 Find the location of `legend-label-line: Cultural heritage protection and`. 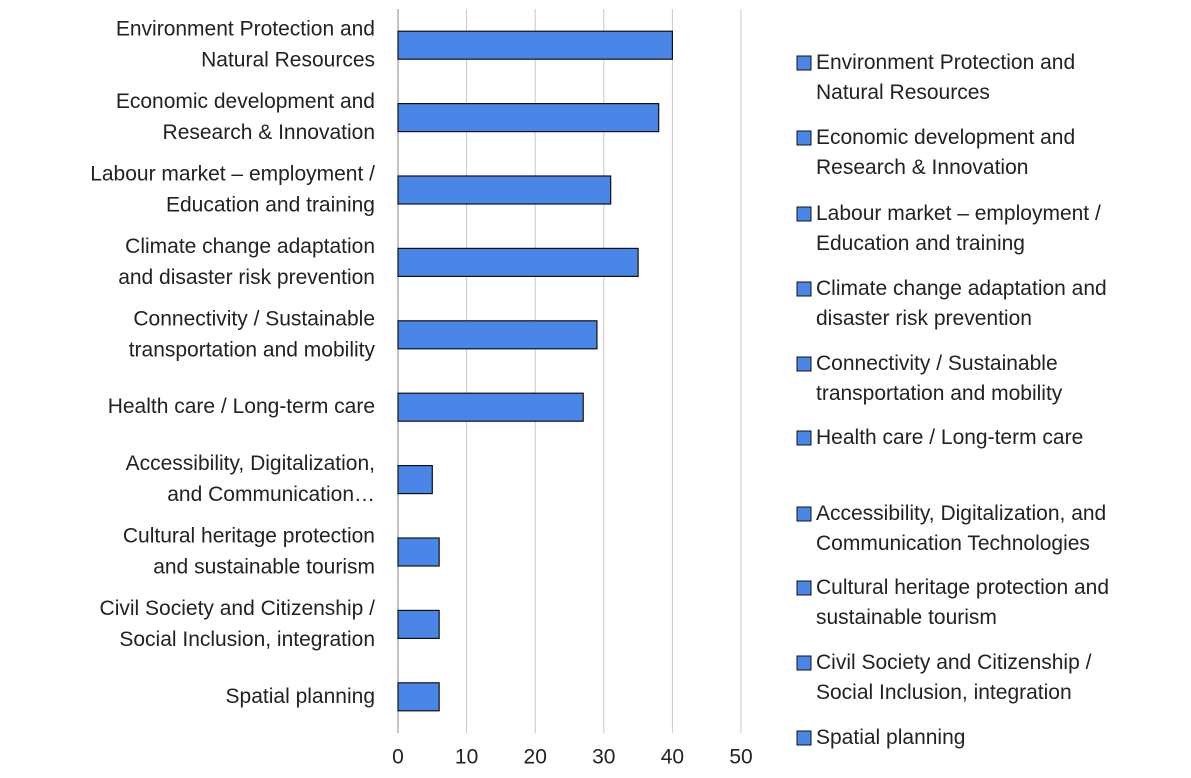

legend-label-line: Cultural heritage protection and is located at coordinates (962, 587).